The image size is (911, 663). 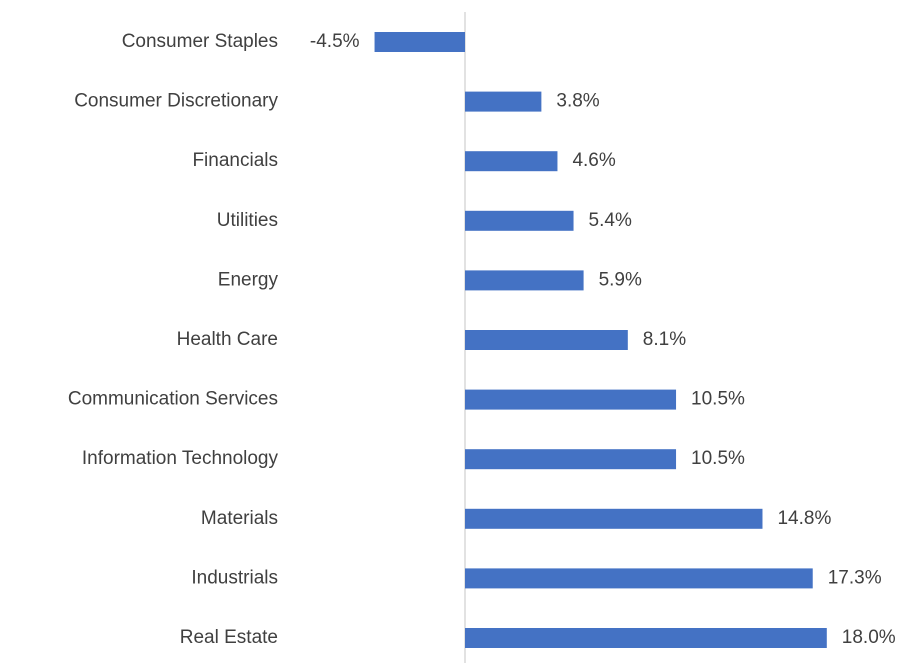 What do you see at coordinates (593, 160) in the screenshot?
I see `data-label: 4.6%` at bounding box center [593, 160].